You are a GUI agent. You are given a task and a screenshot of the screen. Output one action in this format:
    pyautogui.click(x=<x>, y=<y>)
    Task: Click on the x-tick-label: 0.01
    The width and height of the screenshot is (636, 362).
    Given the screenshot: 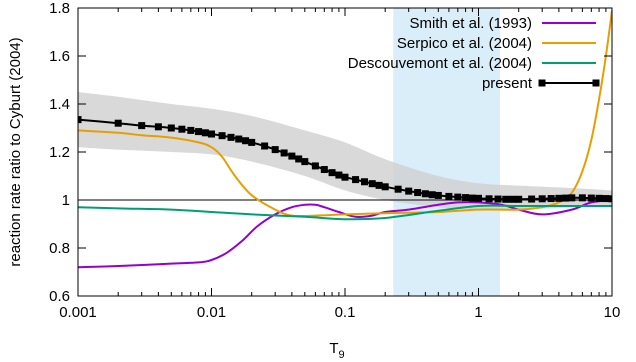 What is the action you would take?
    pyautogui.click(x=211, y=312)
    